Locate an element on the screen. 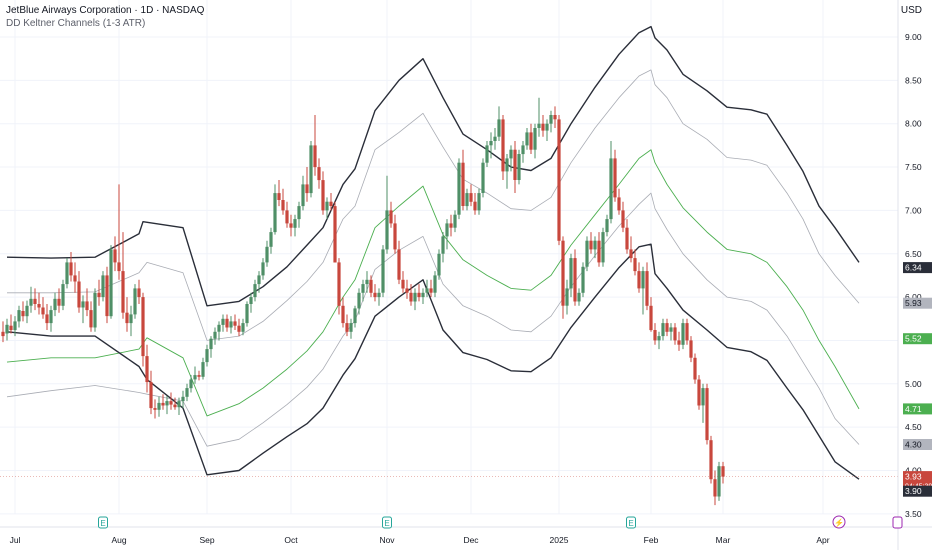 The height and width of the screenshot is (555, 932). price-label: 3.90 is located at coordinates (917, 491).